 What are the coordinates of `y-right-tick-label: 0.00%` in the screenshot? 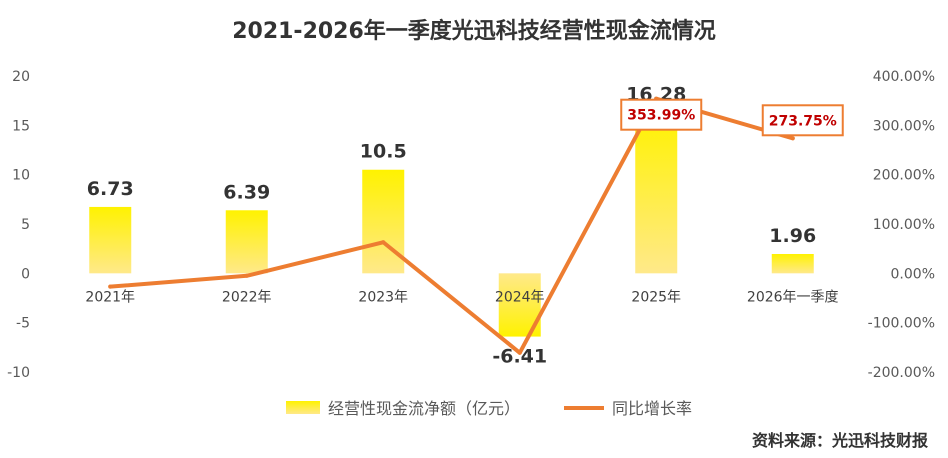 It's located at (913, 274).